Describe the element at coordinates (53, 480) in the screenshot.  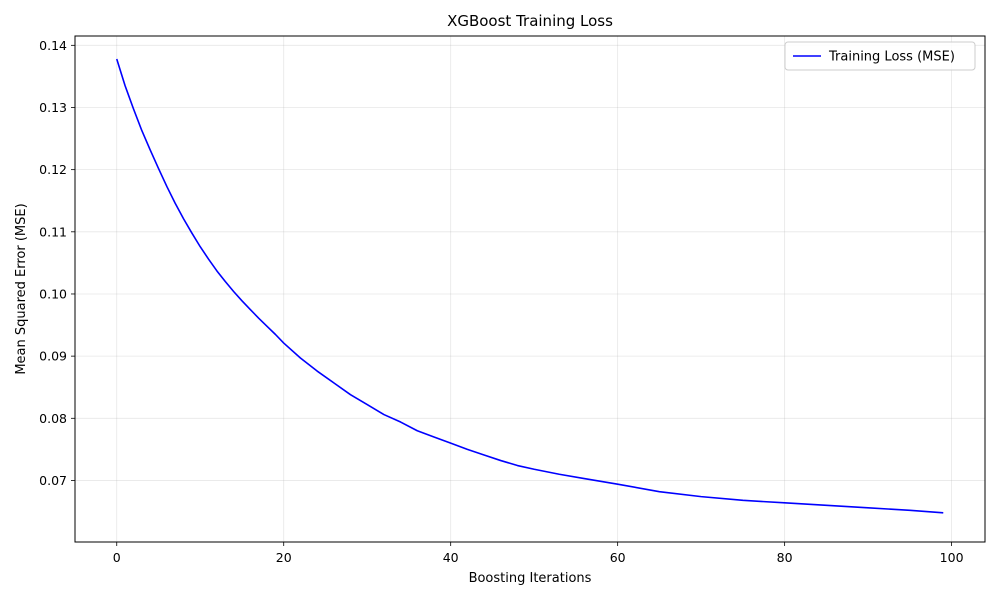
I see `y-tick-label: 0.07` at that location.